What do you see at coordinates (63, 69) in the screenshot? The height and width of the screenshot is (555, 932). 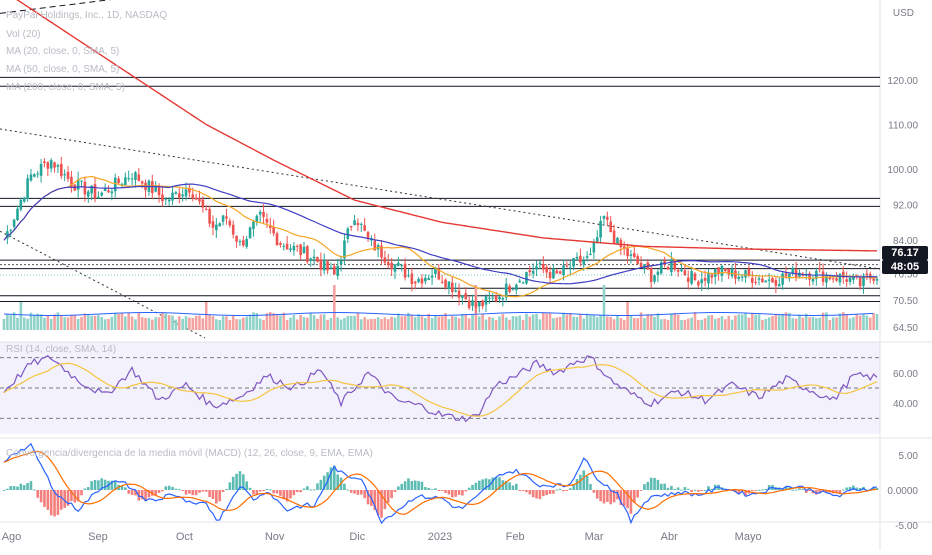 I see `ma50-legend: MA (50, close, 0, SMA, 5)` at bounding box center [63, 69].